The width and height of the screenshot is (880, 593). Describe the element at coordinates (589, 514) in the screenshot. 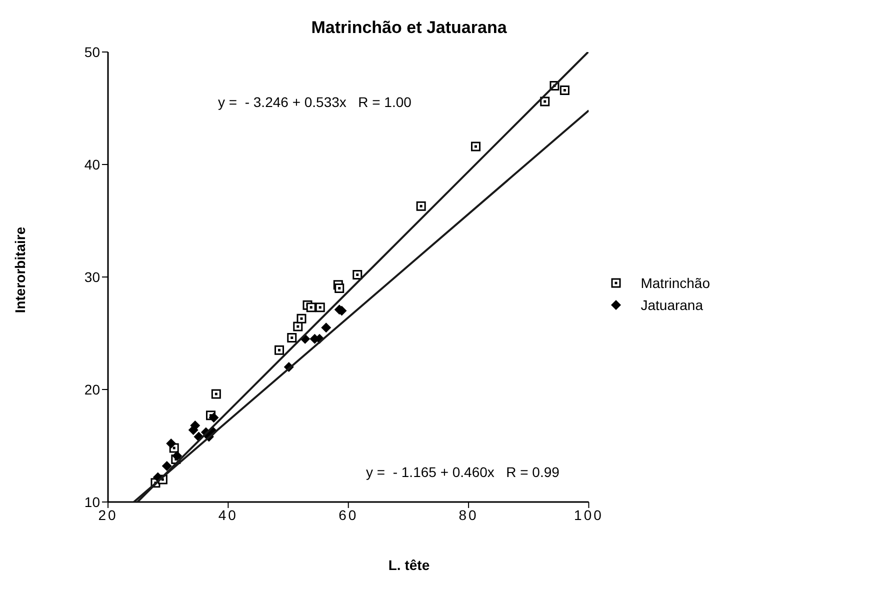

I see `x-tick-label: 100` at that location.